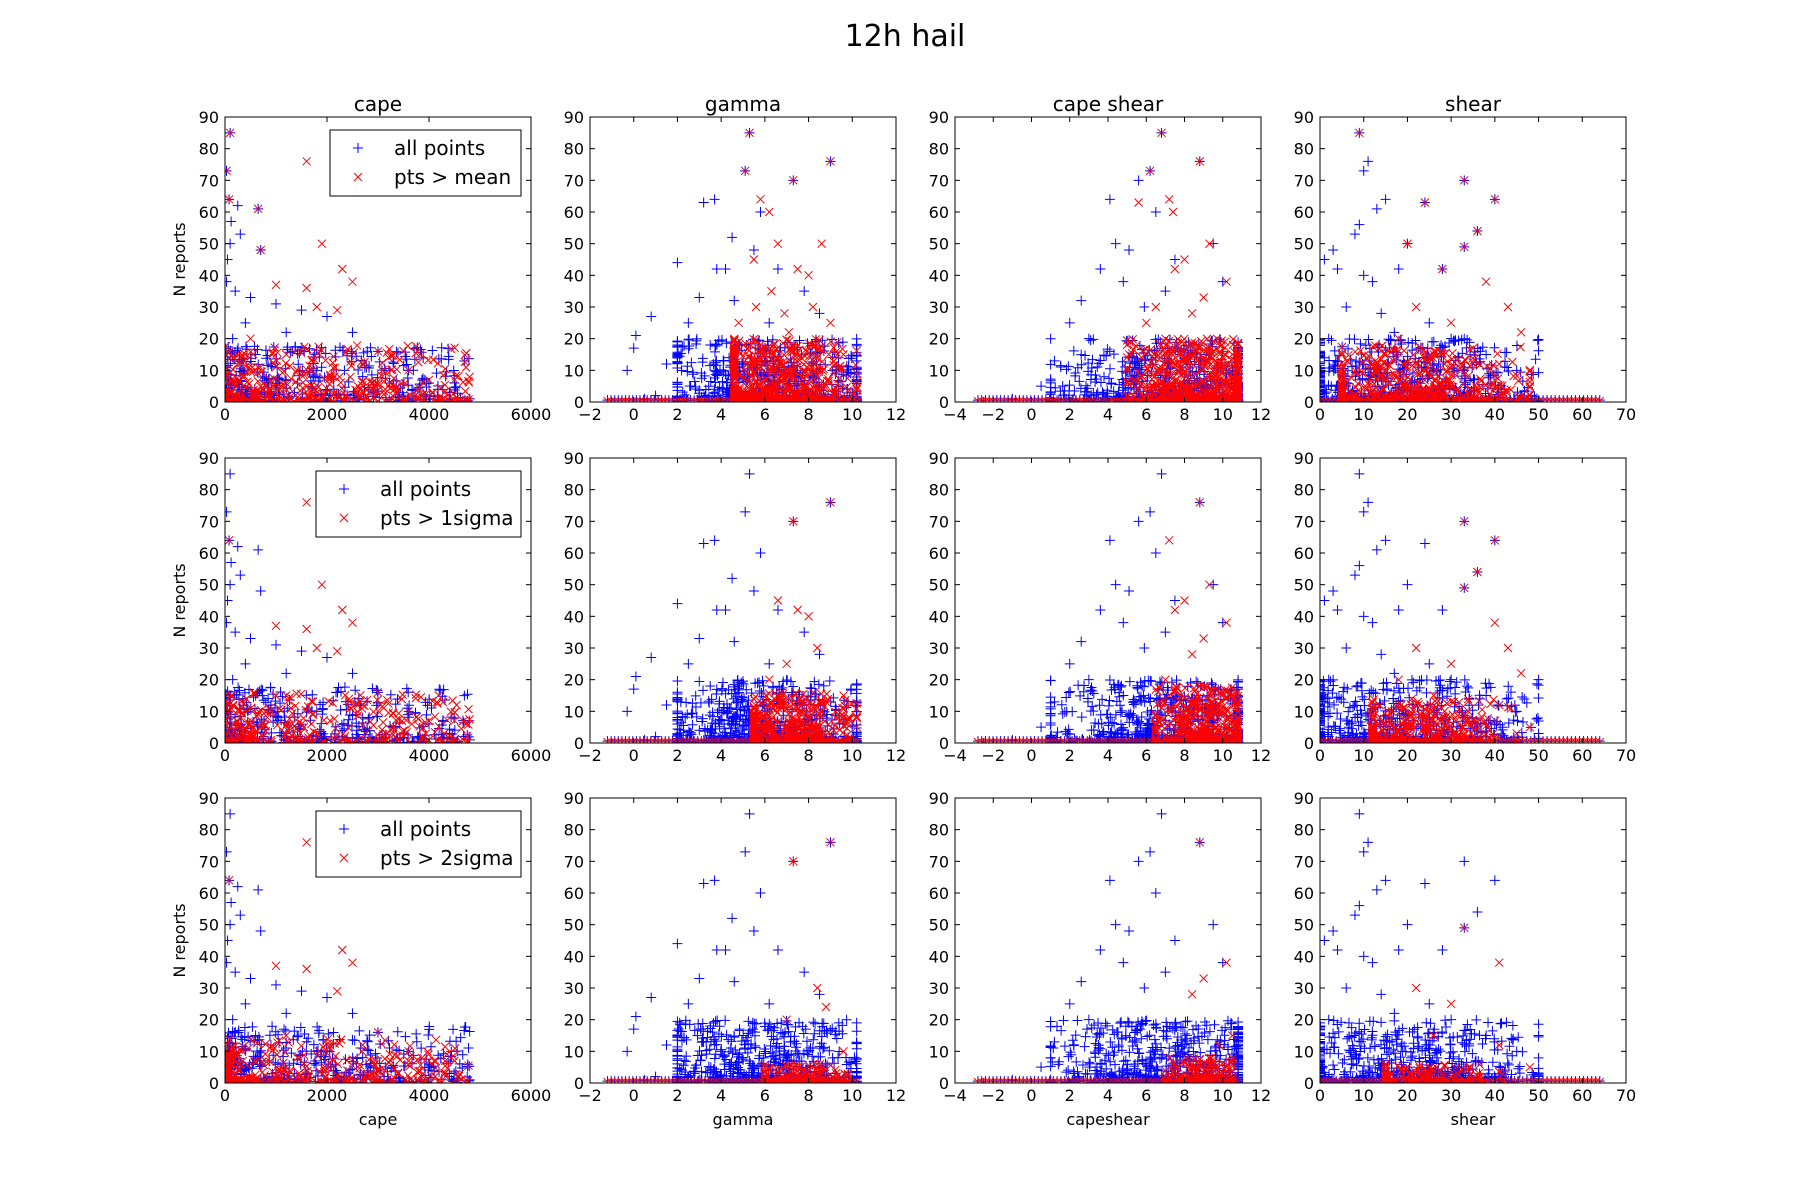 This screenshot has width=1800, height=1200. I want to click on x-tick-label: 0, so click(225, 414).